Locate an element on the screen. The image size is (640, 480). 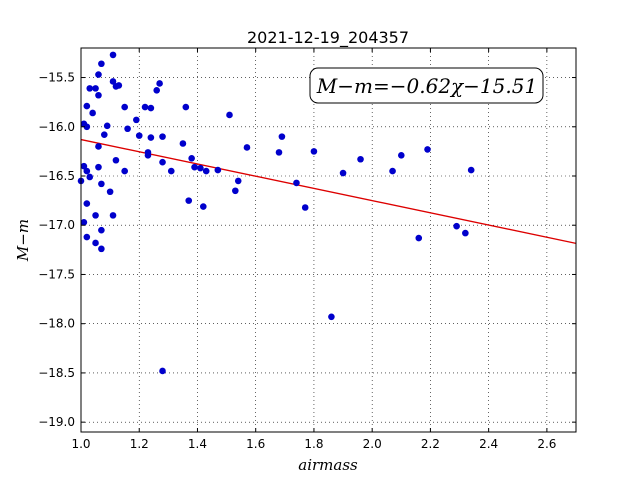
y-tick-label: −17.0 is located at coordinates (56, 225).